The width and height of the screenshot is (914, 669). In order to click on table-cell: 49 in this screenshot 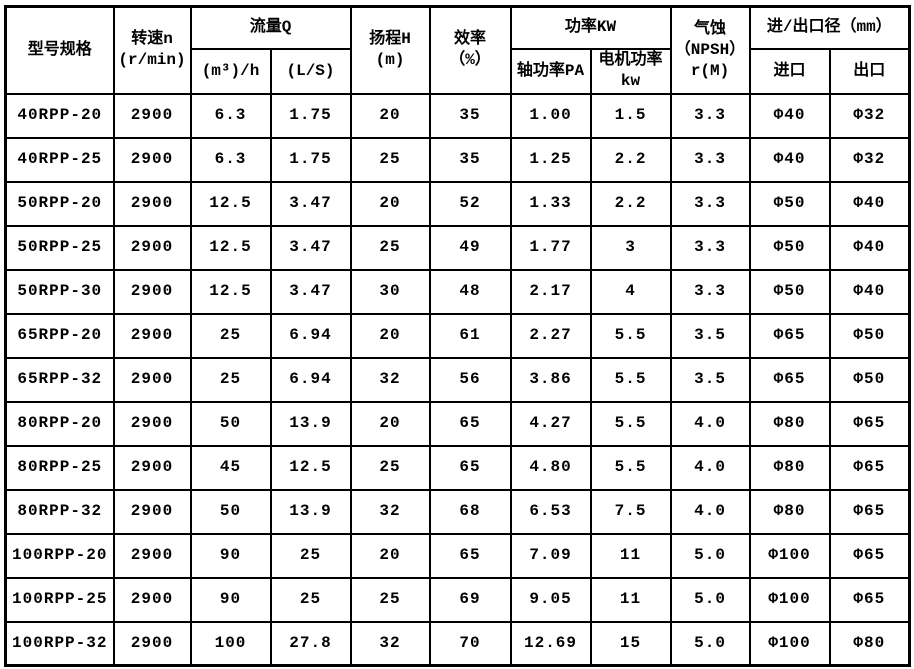, I will do `click(470, 247)`.